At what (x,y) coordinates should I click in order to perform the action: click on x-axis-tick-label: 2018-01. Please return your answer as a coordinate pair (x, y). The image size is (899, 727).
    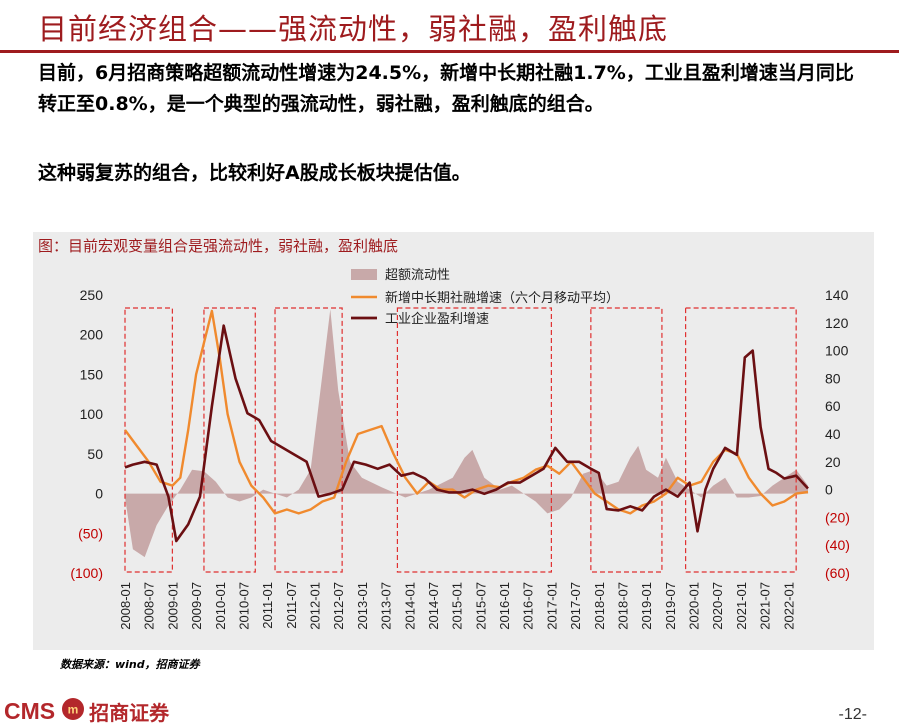
    Looking at the image, I should click on (599, 606).